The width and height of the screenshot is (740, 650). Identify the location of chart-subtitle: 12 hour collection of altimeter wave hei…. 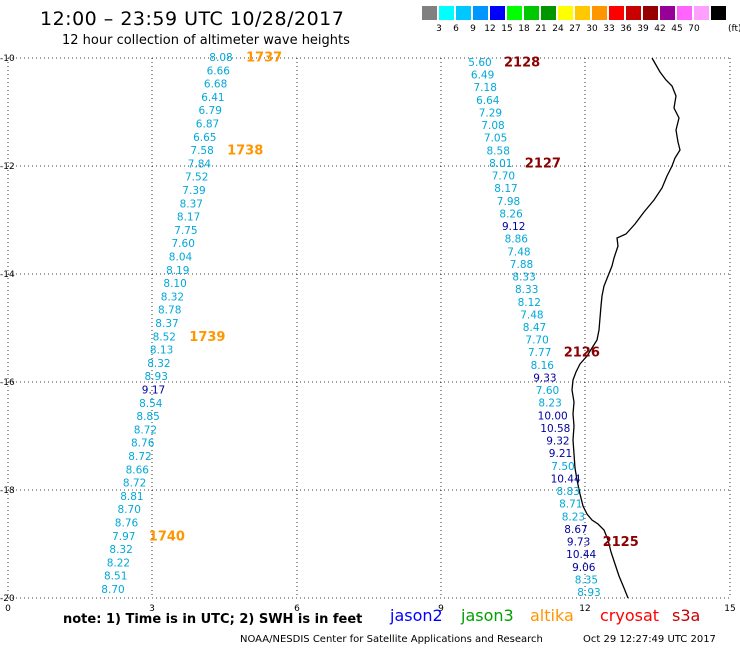
(206, 40).